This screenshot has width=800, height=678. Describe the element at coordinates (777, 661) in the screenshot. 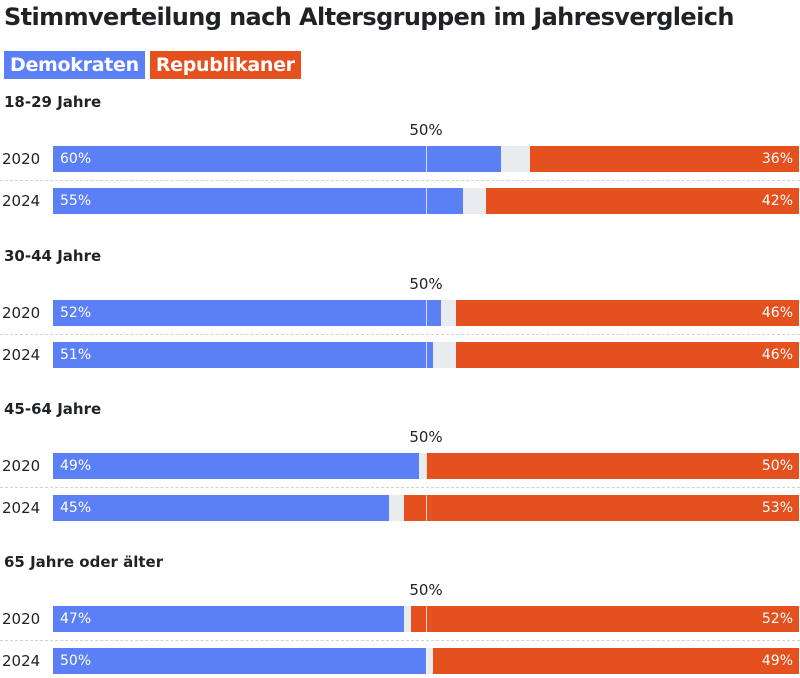

I see `rep-value-label: 49%` at that location.